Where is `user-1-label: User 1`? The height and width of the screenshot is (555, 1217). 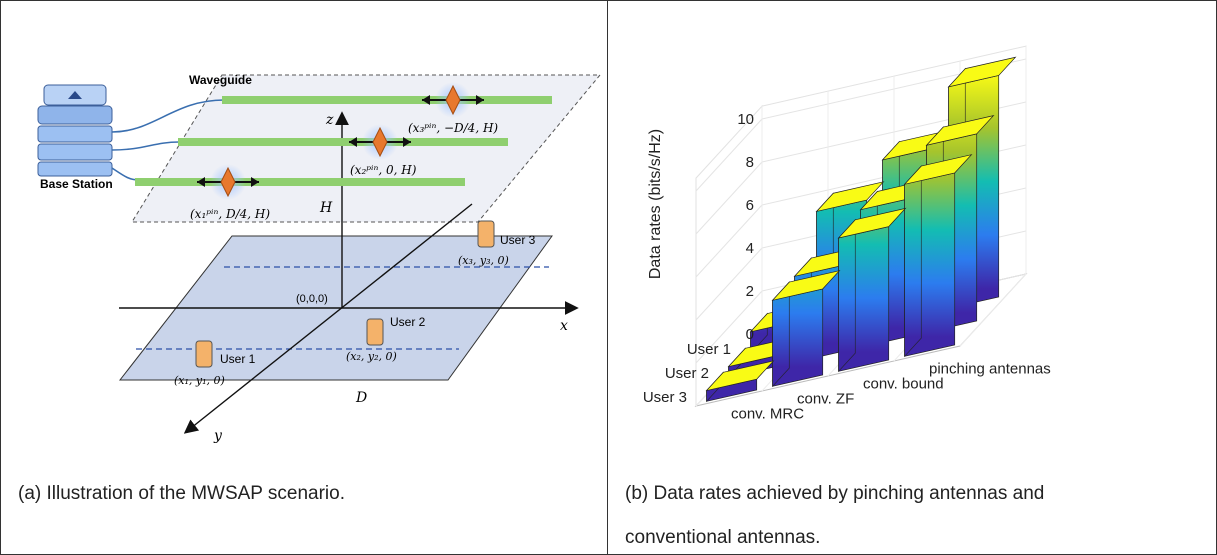 user-1-label: User 1 is located at coordinates (238, 359).